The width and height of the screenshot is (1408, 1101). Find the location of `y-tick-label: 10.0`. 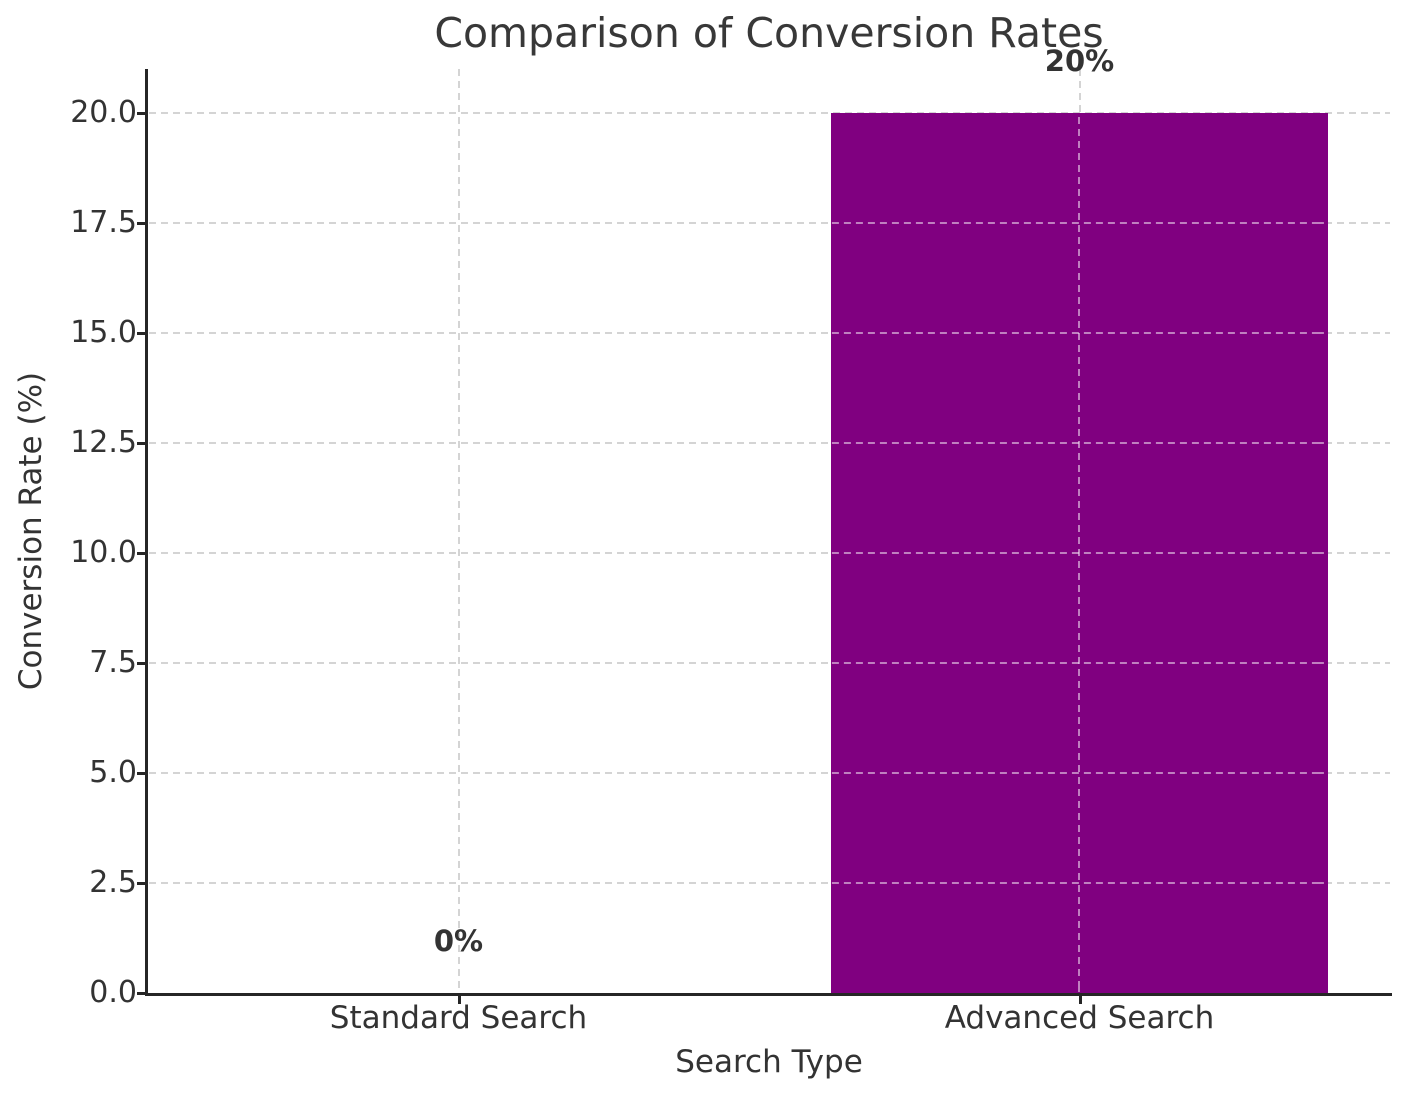

y-tick-label: 10.0 is located at coordinates (103, 552).